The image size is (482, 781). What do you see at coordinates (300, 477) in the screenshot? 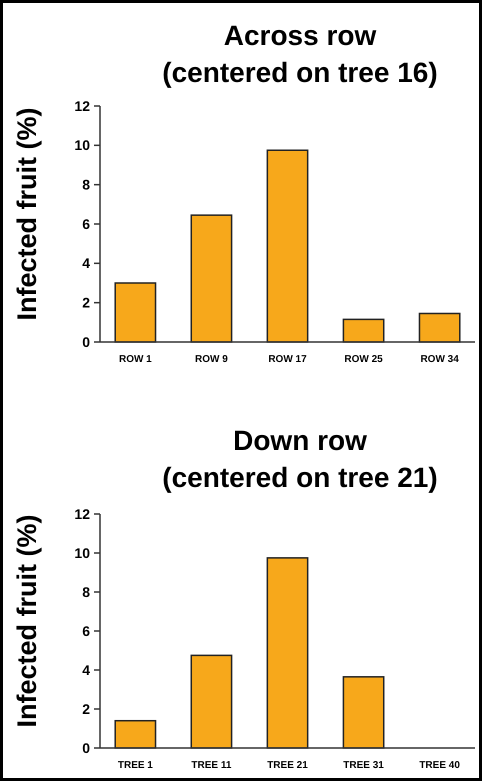
I see `chart-subtitle: (centered on tree 21)` at bounding box center [300, 477].